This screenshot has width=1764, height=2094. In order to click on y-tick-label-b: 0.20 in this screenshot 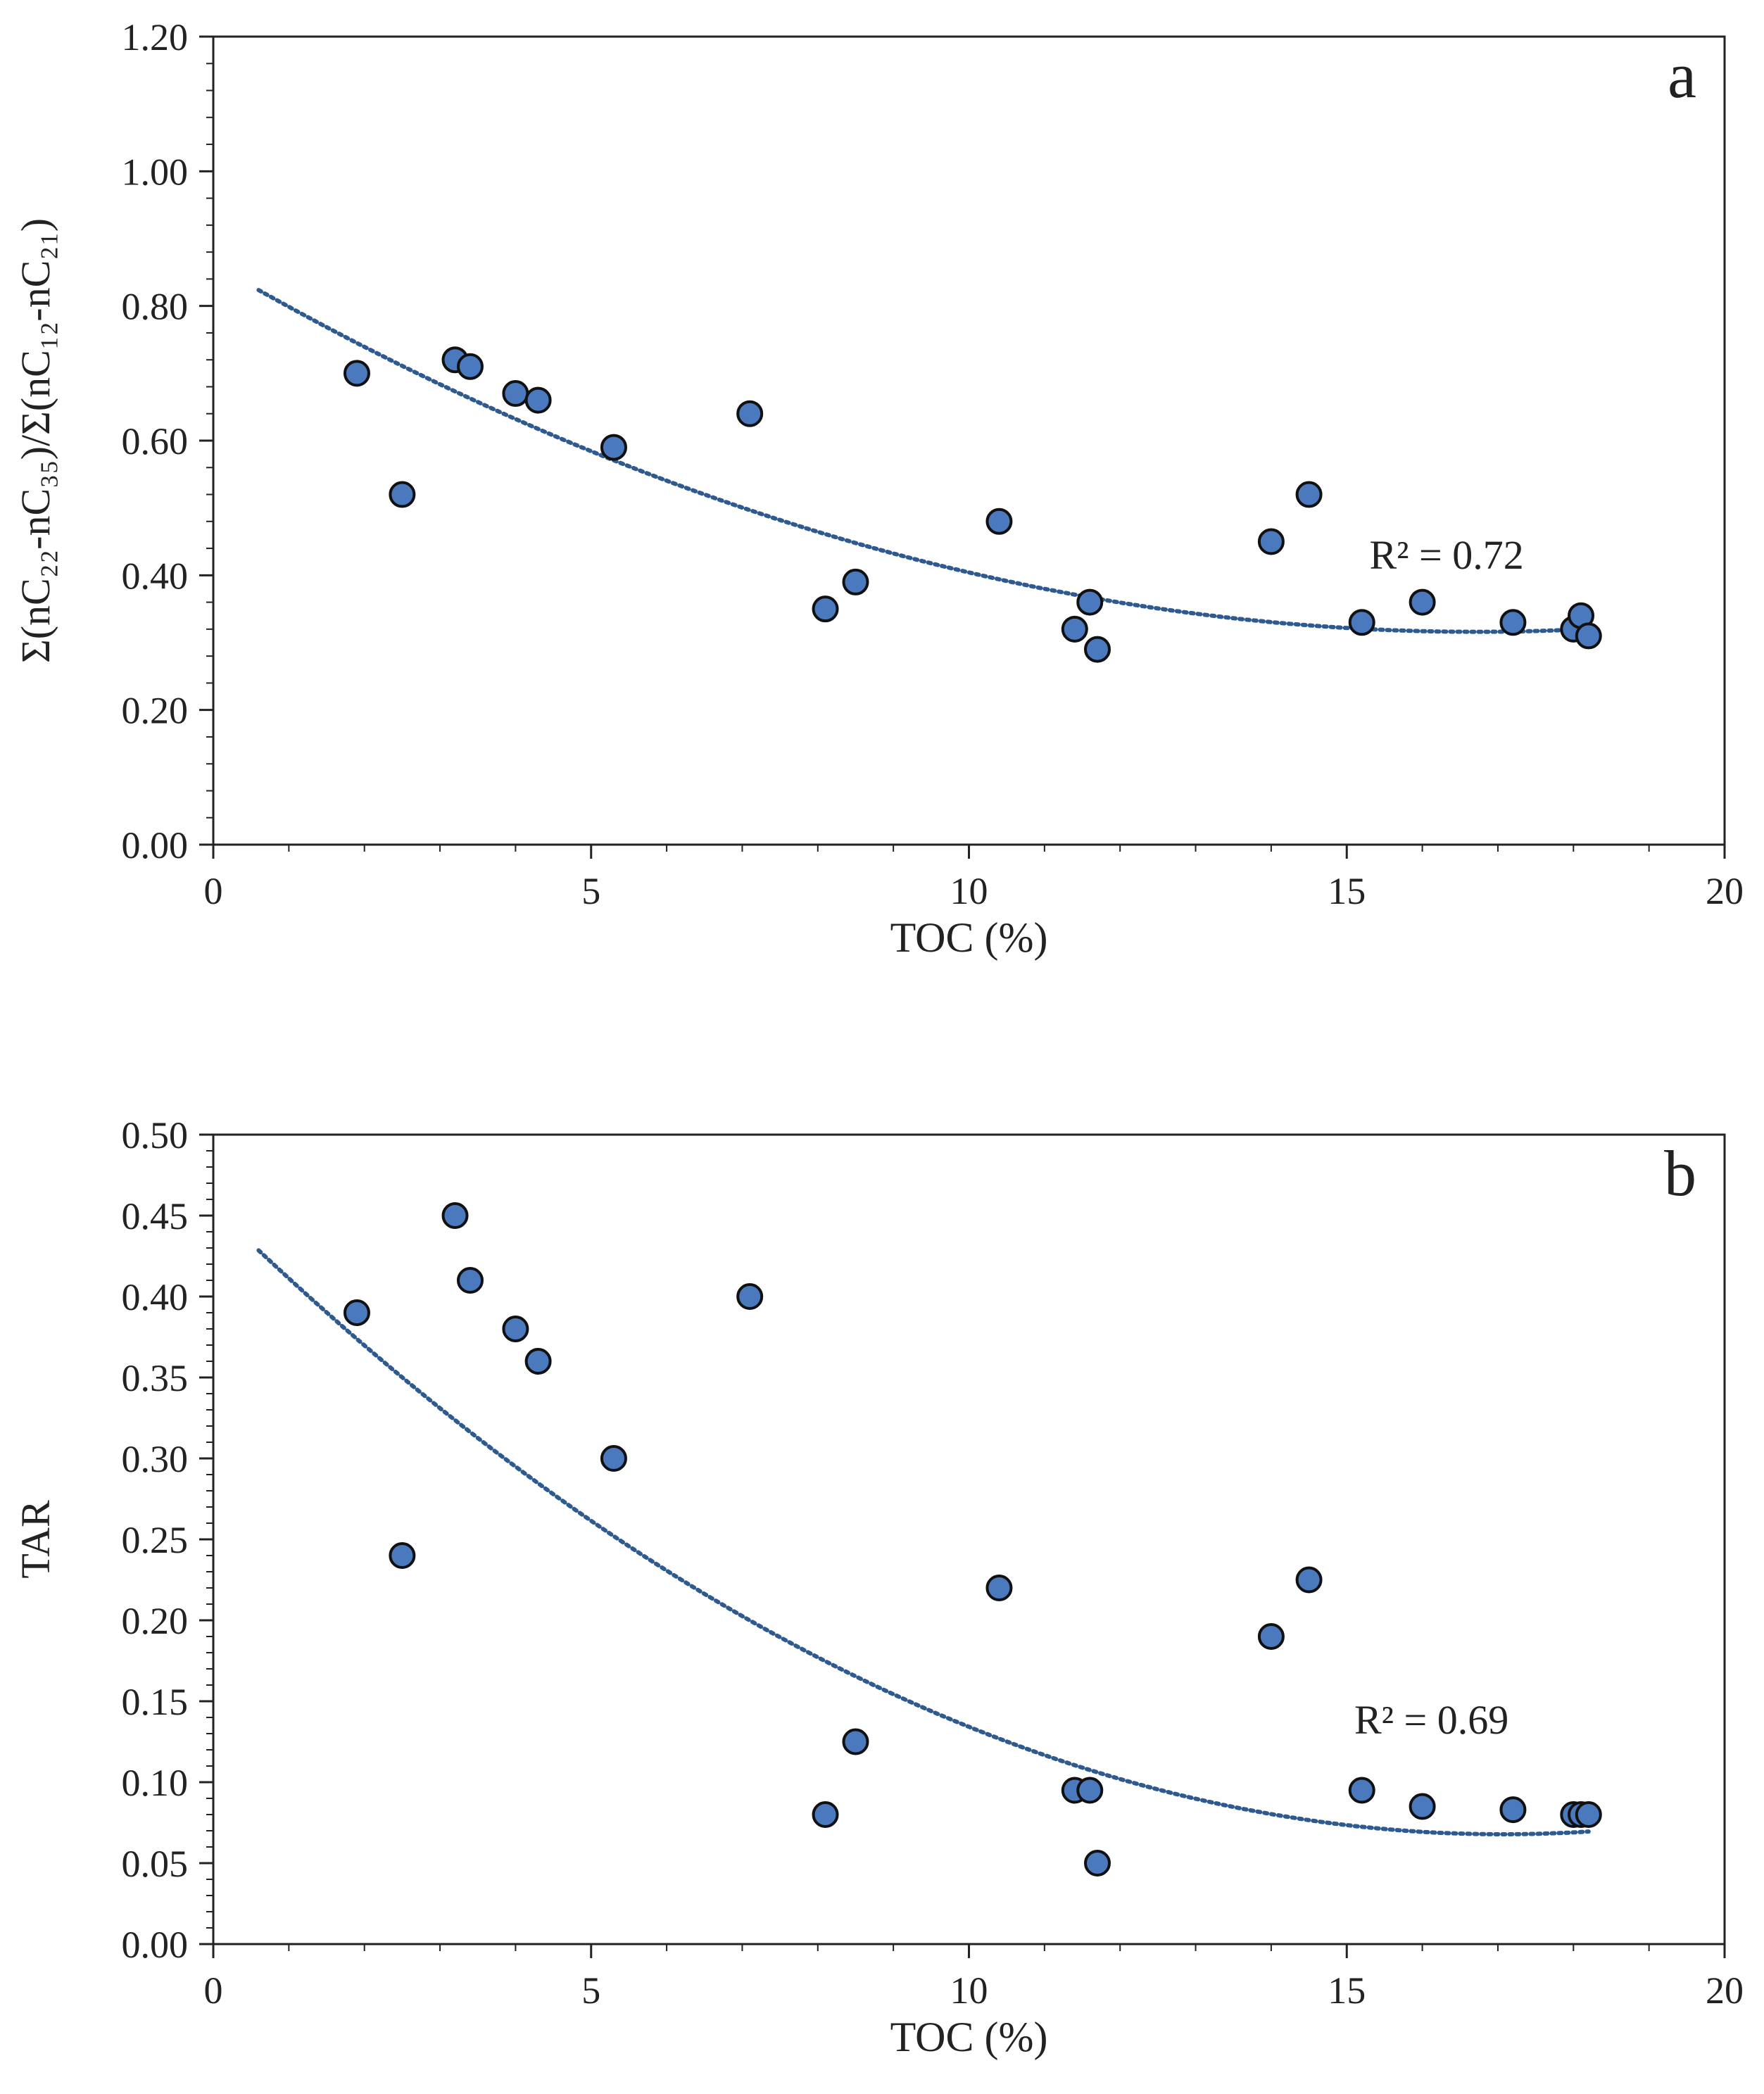, I will do `click(156, 1621)`.